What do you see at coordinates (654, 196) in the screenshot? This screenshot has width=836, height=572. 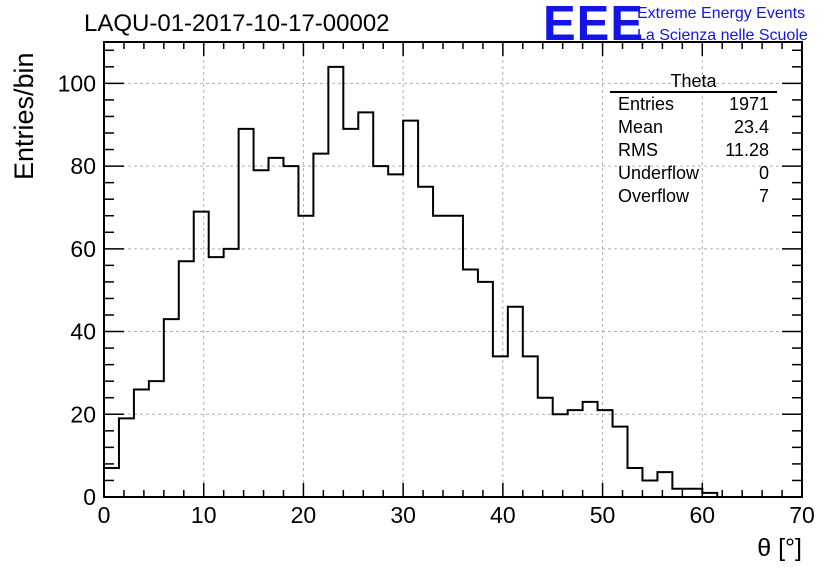 I see `stats-label: Overflow` at bounding box center [654, 196].